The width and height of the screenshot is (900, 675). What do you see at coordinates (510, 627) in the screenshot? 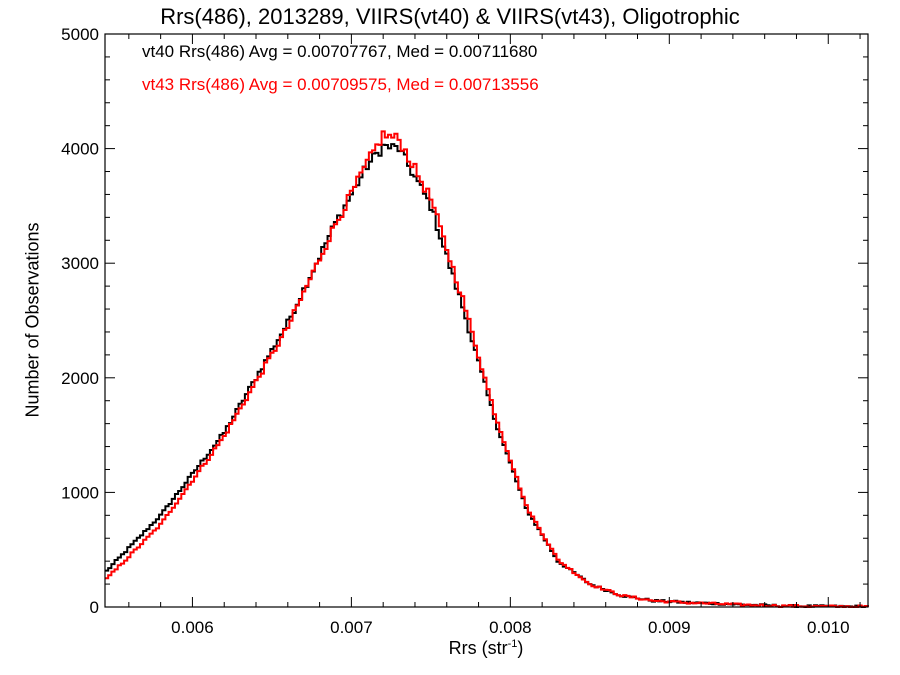
I see `x-tick-label: 0.008` at bounding box center [510, 627].